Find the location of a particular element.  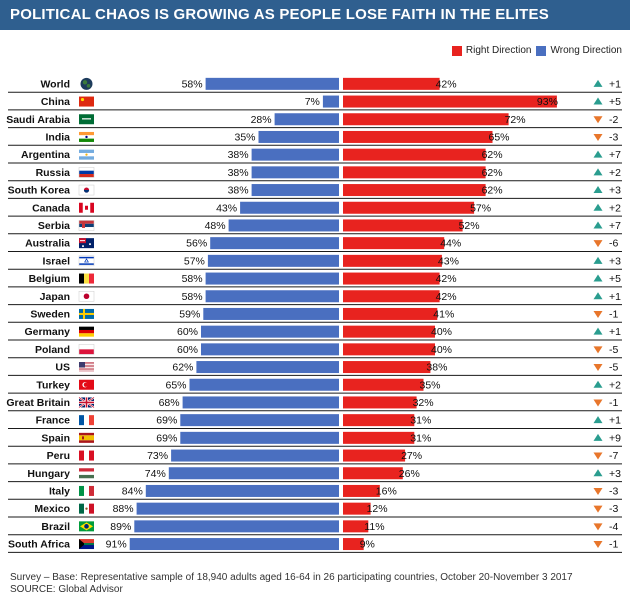

category-label: Hungary is located at coordinates (48, 474).